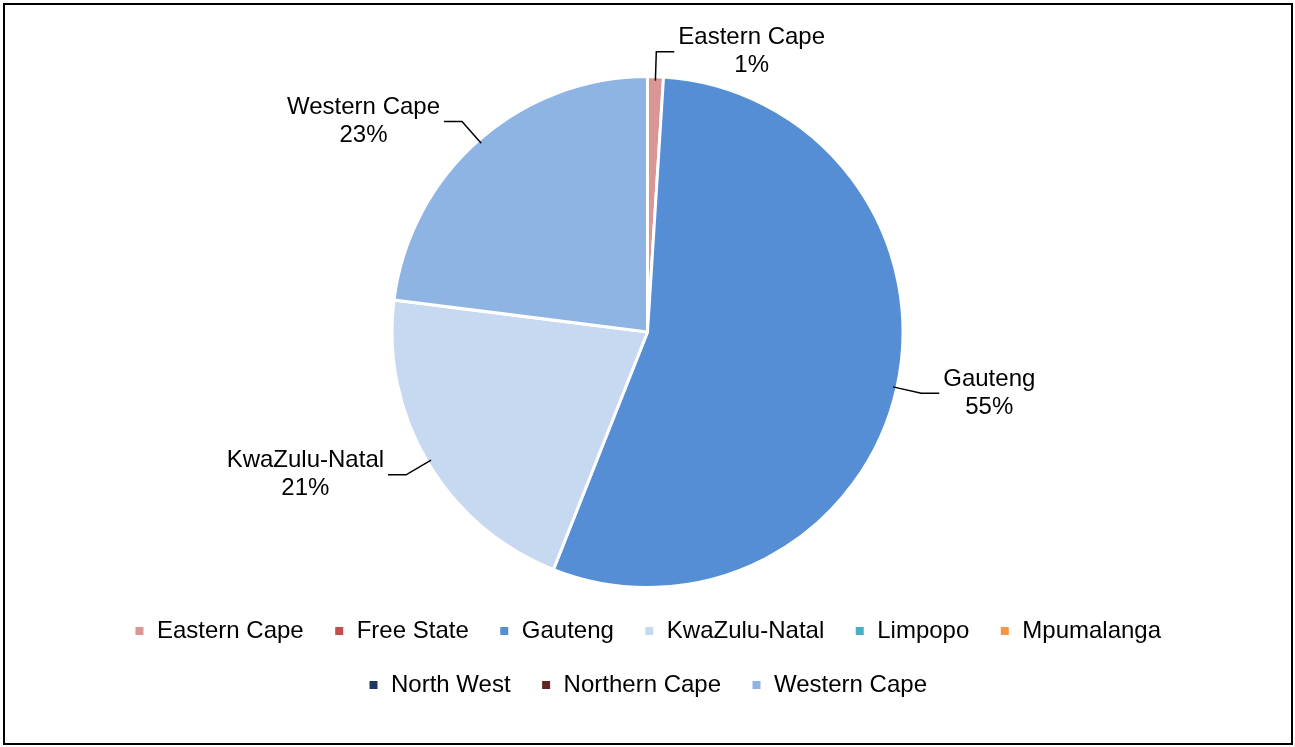 Image resolution: width=1295 pixels, height=747 pixels. Describe the element at coordinates (412, 629) in the screenshot. I see `legend-label: Free State` at that location.